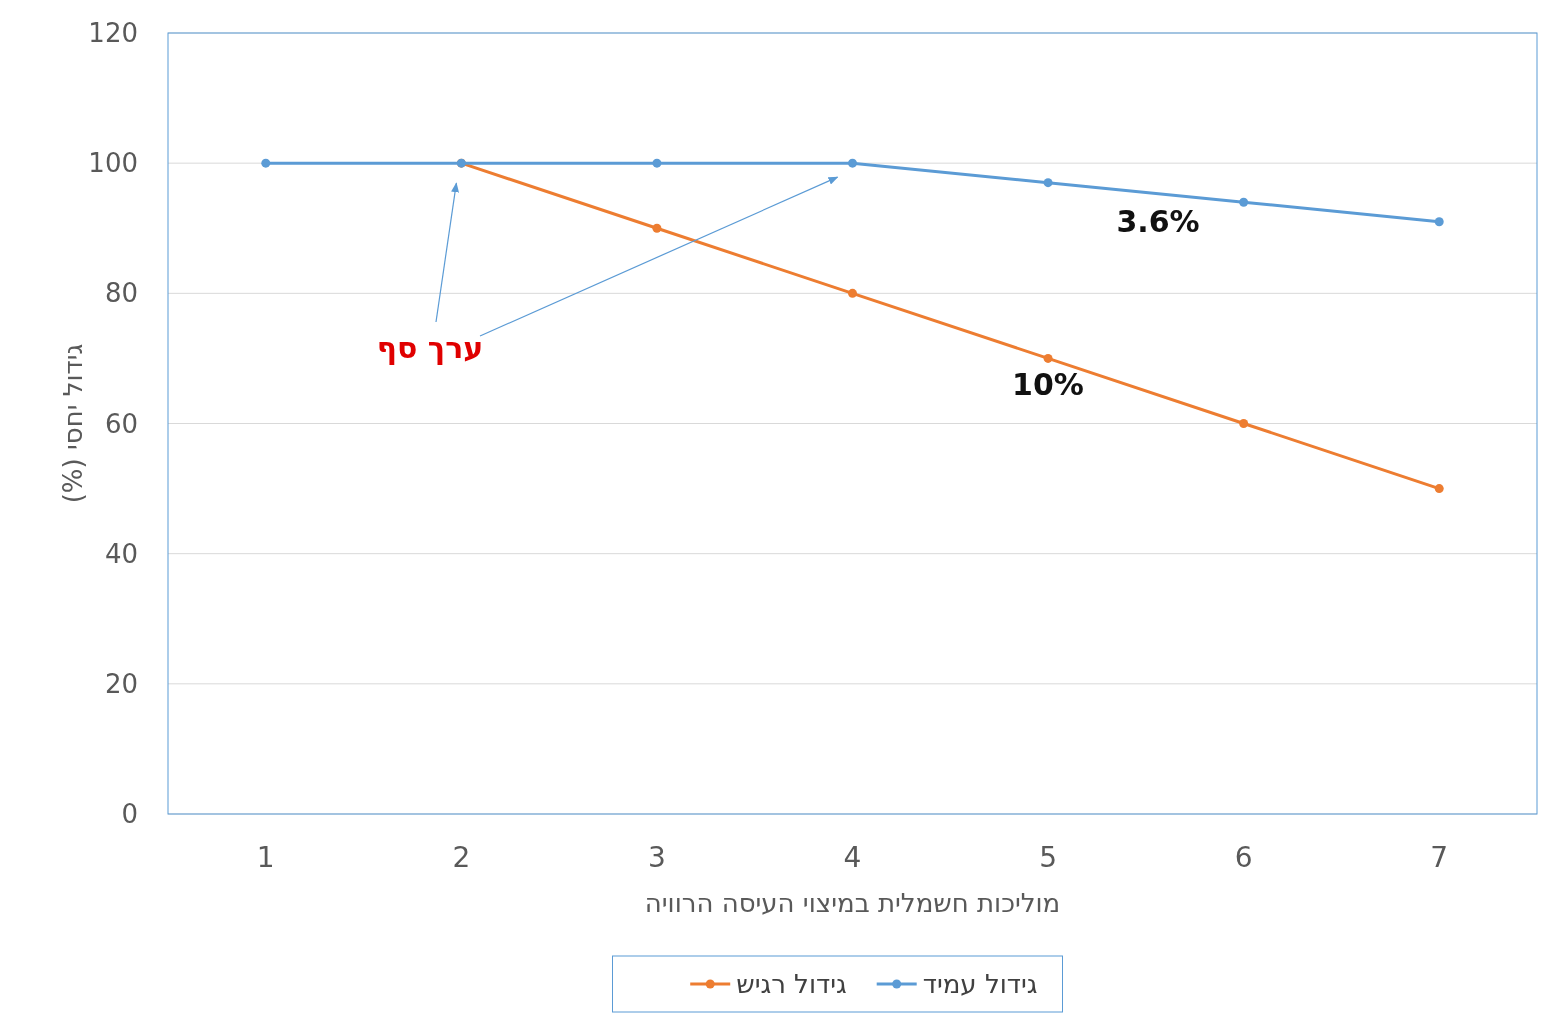 The height and width of the screenshot is (1018, 1544). Describe the element at coordinates (121, 683) in the screenshot. I see `y-tick-label: 20` at that location.